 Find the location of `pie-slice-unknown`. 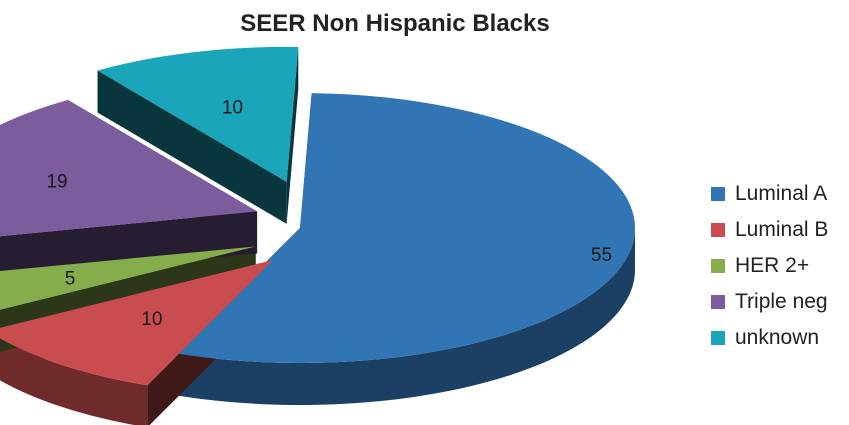

pie-slice-unknown is located at coordinates (198, 114).